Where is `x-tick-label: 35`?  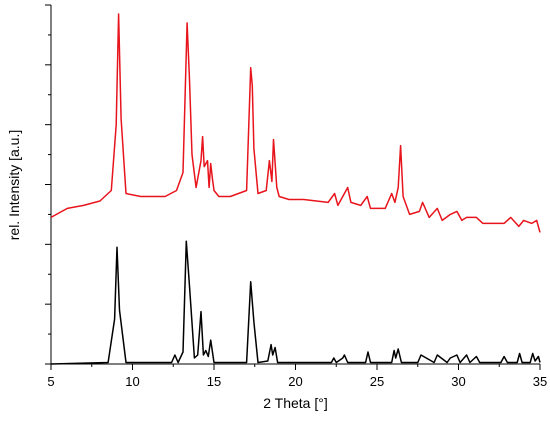 x-tick-label: 35 is located at coordinates (540, 381).